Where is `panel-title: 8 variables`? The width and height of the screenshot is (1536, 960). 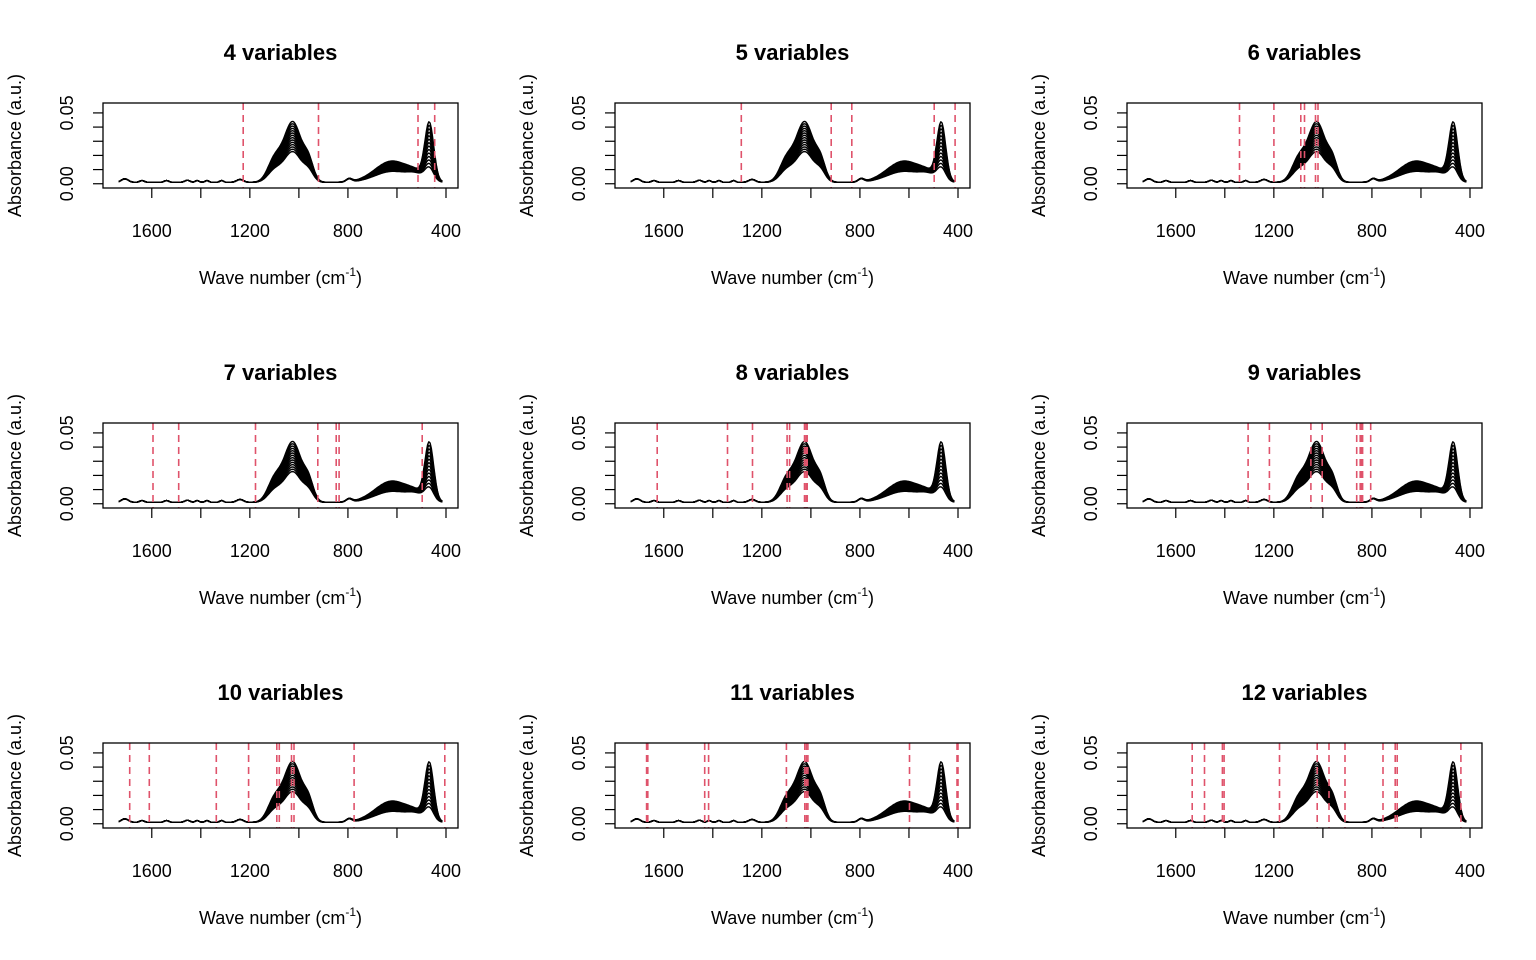
panel-title: 8 variables is located at coordinates (793, 372).